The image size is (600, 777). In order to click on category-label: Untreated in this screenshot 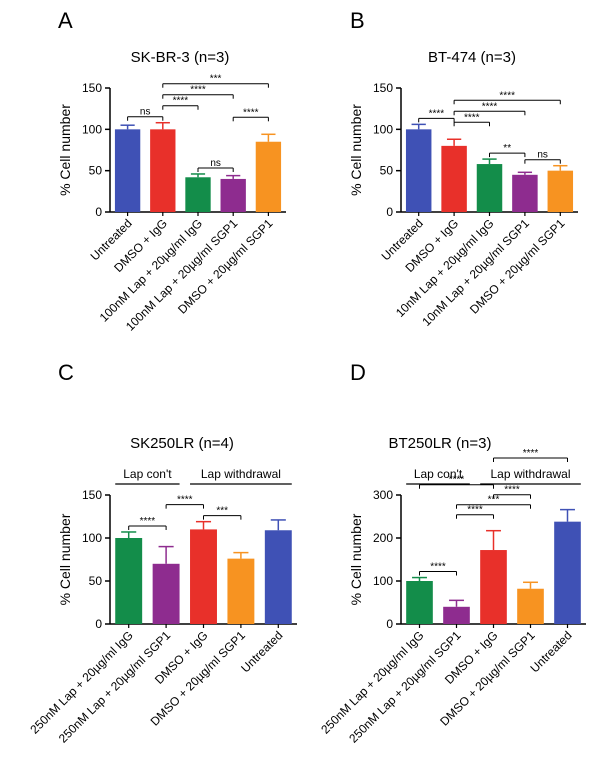, I will do `click(261, 651)`.